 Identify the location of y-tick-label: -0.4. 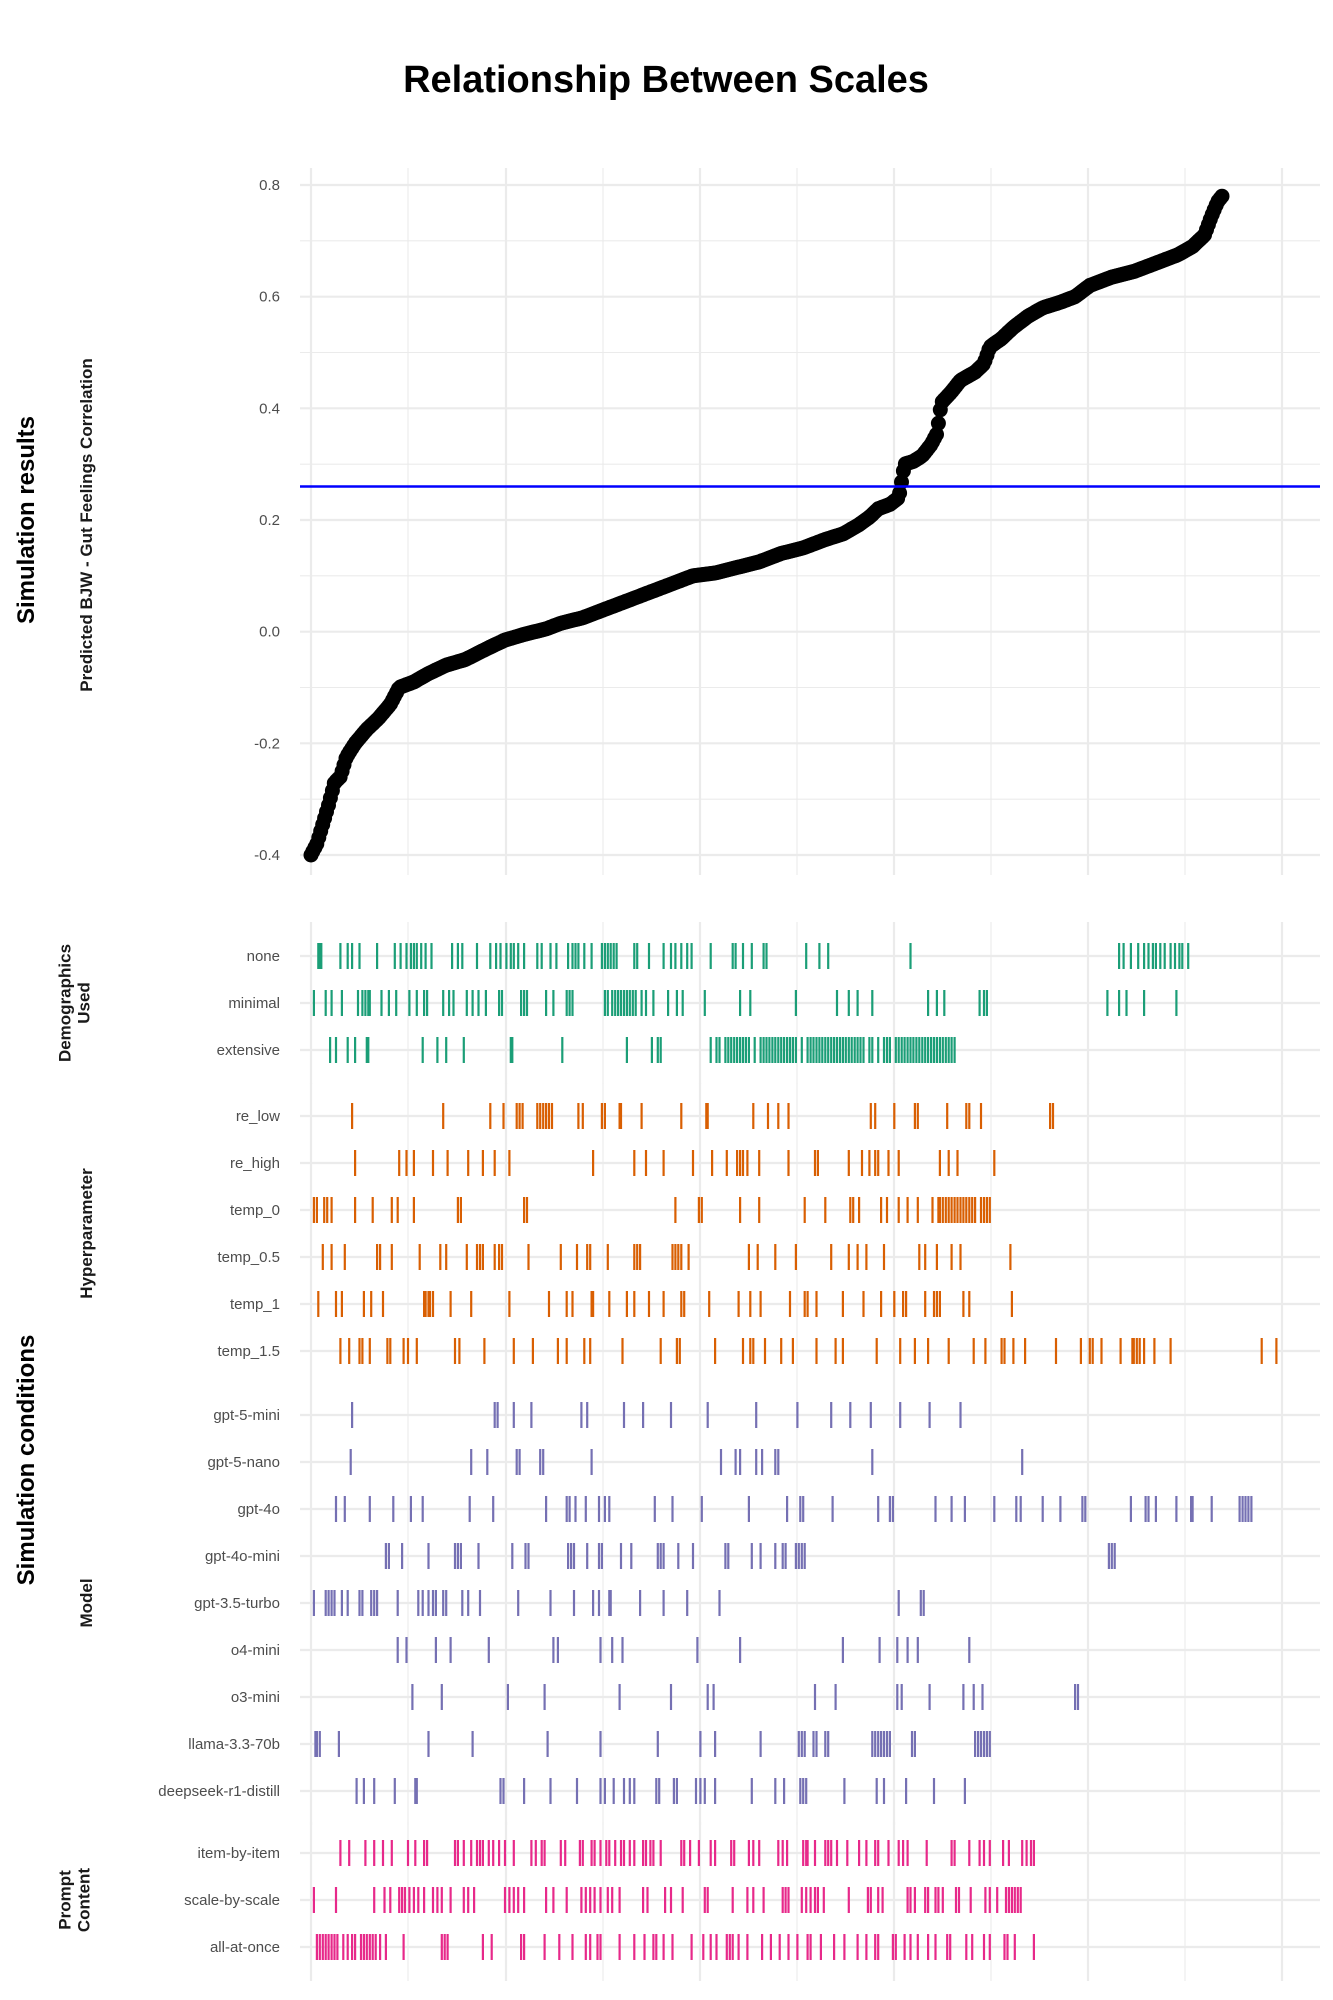
(267, 855).